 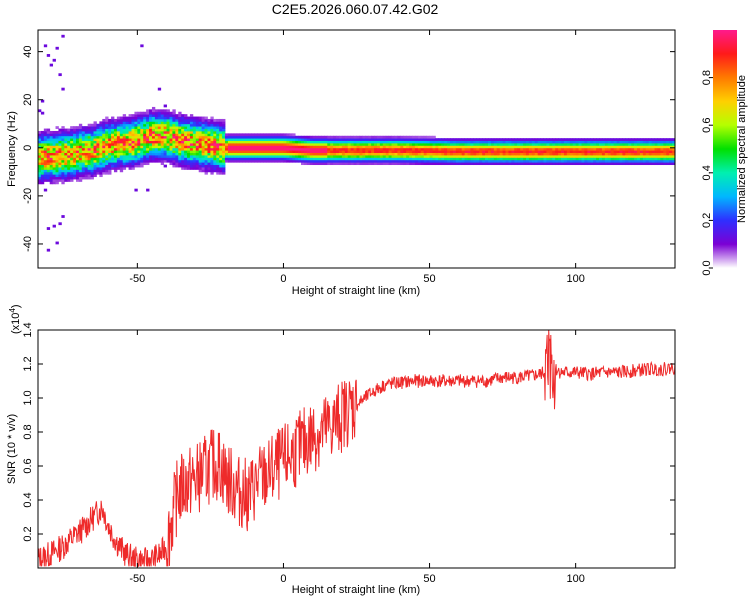 I want to click on snr-y-tick-label: 0.6, so click(x=28, y=465).